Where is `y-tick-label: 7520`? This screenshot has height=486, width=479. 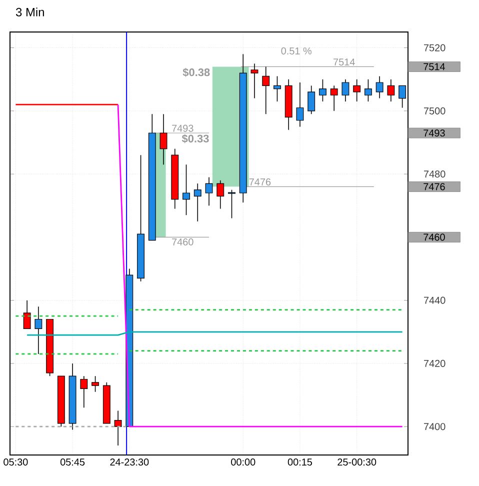
y-tick-label: 7520 is located at coordinates (435, 48).